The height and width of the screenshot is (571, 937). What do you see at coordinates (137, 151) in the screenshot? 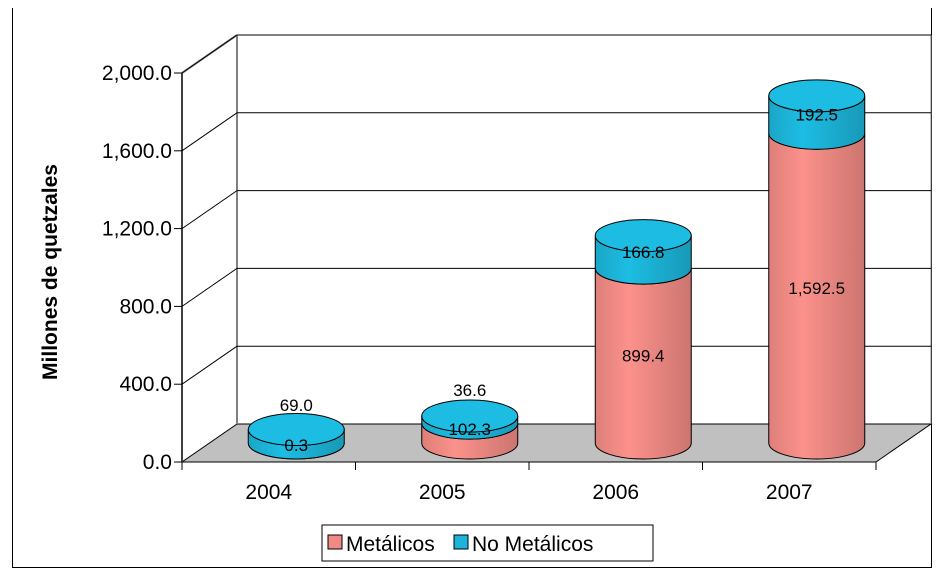
I see `y-tick-label: 1,600.0` at bounding box center [137, 151].